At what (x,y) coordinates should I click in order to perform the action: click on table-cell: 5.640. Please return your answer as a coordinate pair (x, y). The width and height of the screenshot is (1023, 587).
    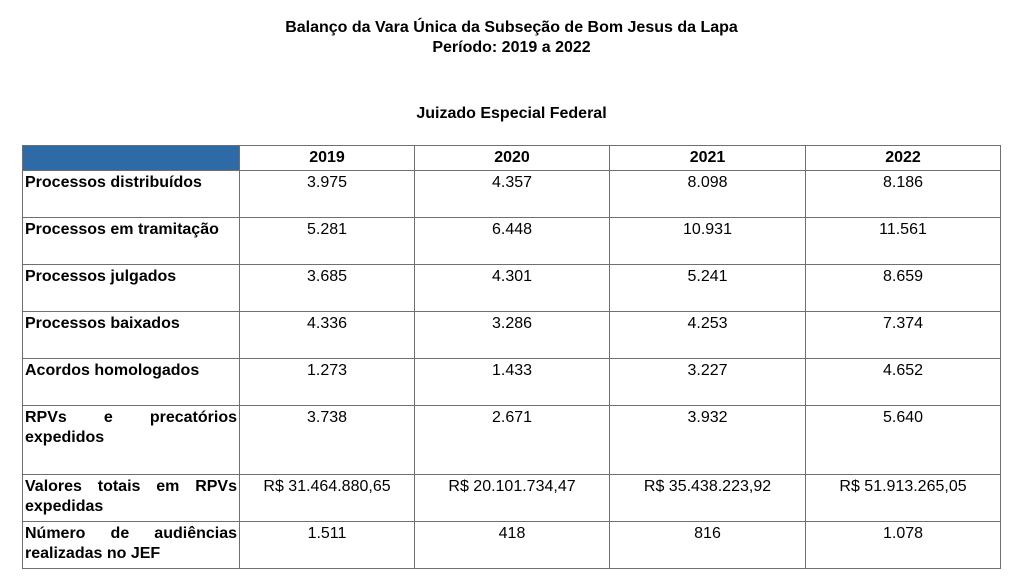
    Looking at the image, I should click on (903, 440).